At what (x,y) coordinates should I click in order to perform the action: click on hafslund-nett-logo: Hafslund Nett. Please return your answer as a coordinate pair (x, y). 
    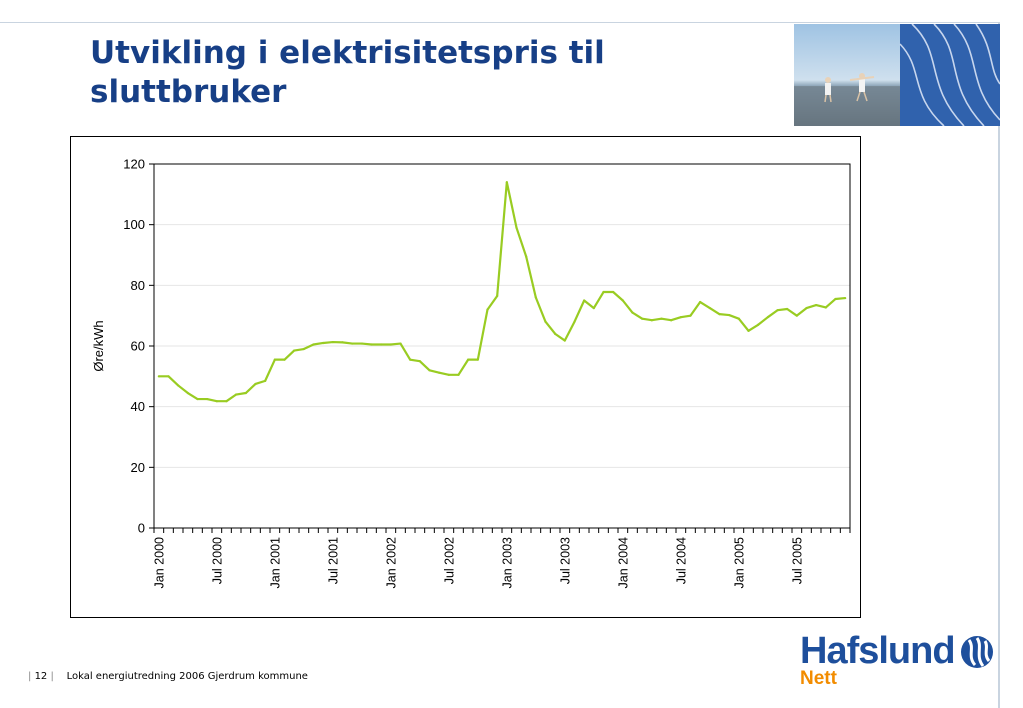
    Looking at the image, I should click on (900, 663).